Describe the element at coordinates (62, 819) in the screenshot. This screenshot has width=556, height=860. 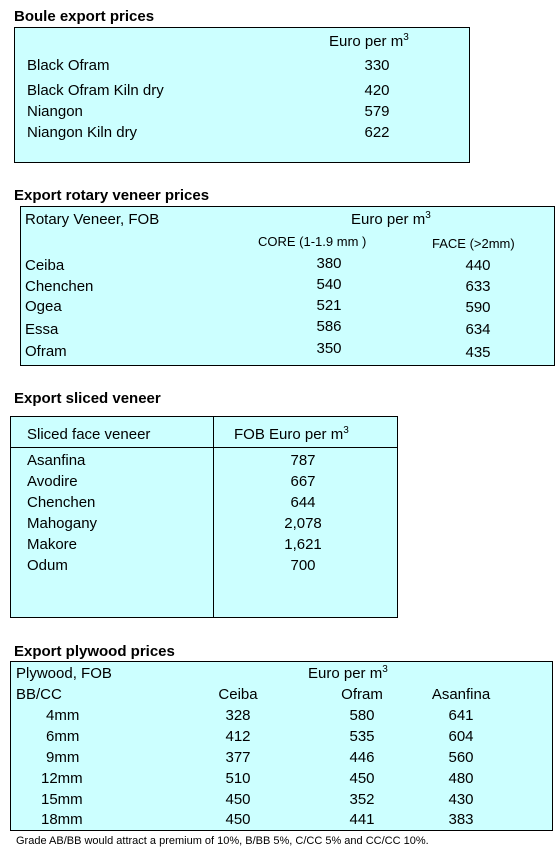
I see `plywood-row-size: 18mm` at that location.